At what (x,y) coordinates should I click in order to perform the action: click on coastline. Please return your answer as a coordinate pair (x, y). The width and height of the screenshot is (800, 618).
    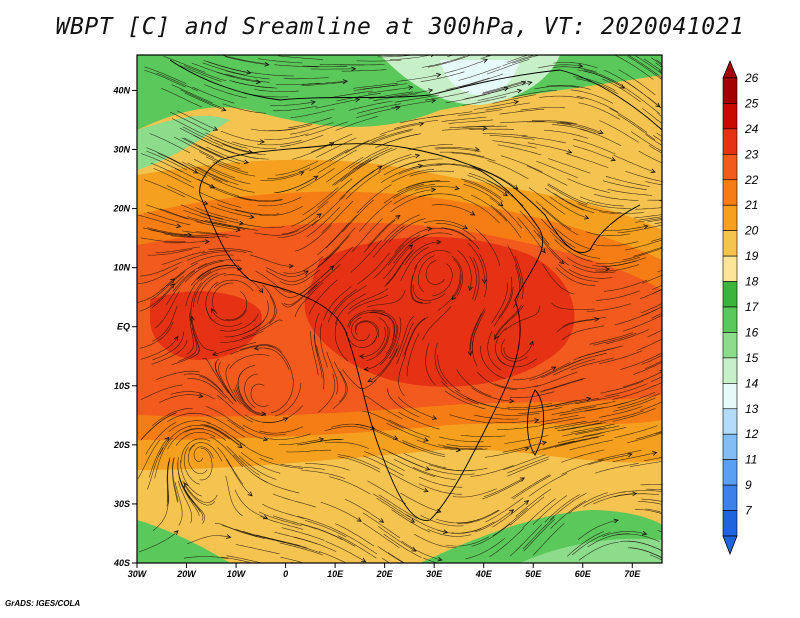
    Looking at the image, I should click on (555, 208).